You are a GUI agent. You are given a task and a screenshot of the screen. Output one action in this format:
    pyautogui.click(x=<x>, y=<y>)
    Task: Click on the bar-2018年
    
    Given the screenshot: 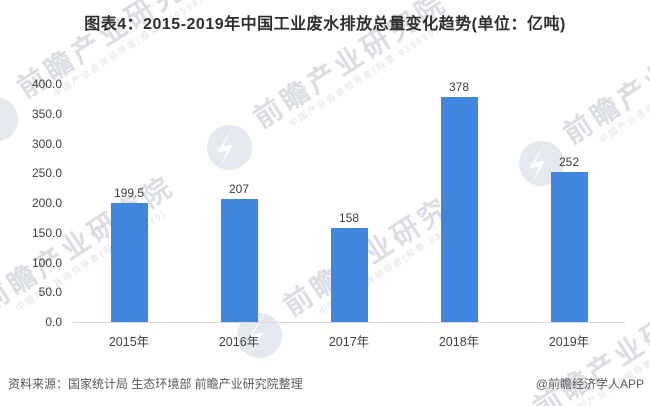 What is the action you would take?
    pyautogui.click(x=459, y=209)
    